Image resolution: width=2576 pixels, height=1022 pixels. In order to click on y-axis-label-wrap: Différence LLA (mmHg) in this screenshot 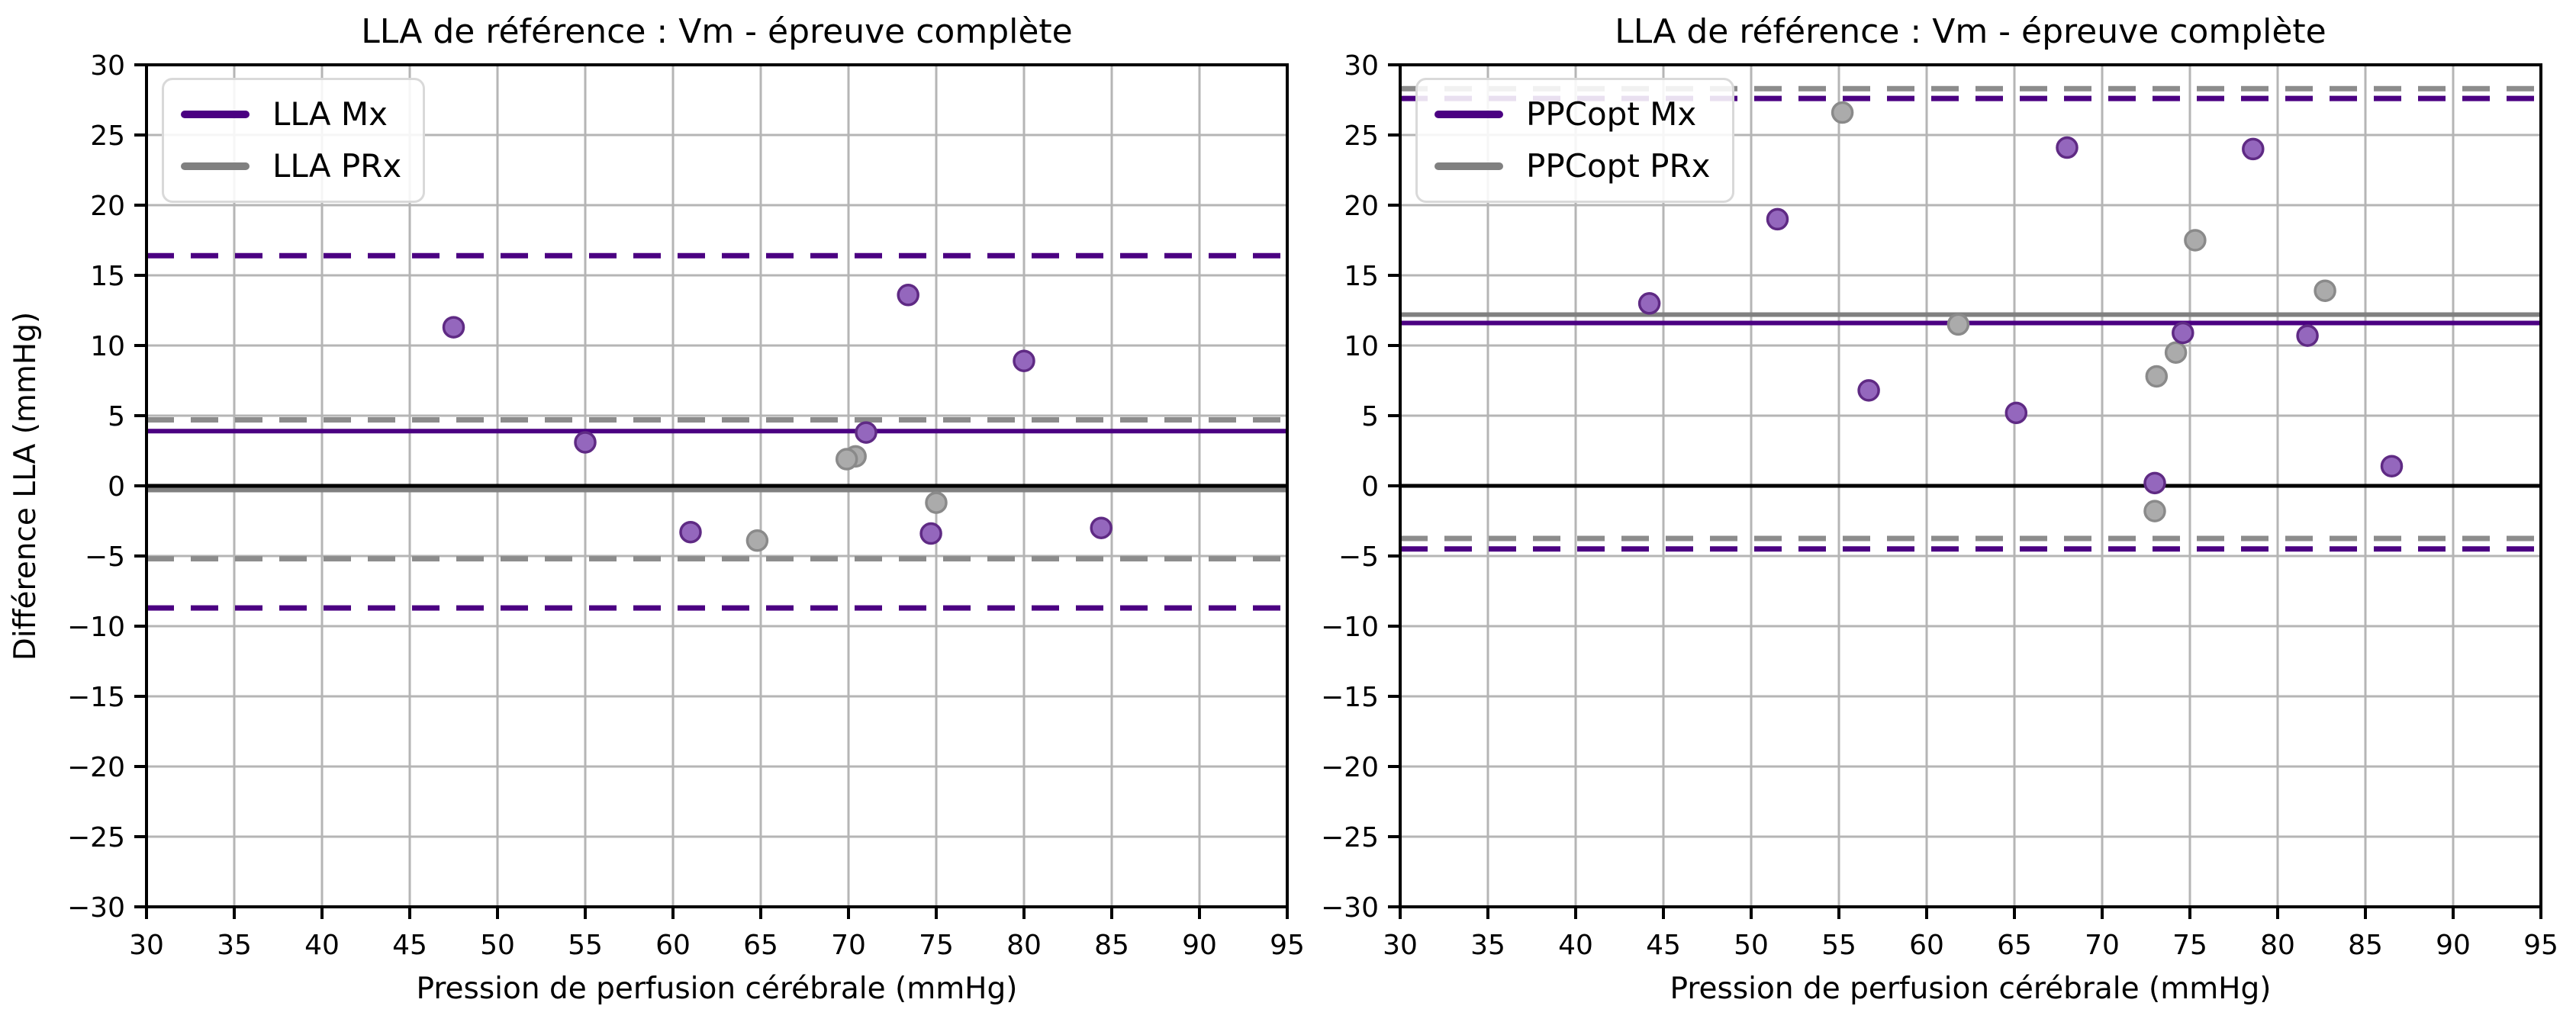, I will do `click(26, 486)`.